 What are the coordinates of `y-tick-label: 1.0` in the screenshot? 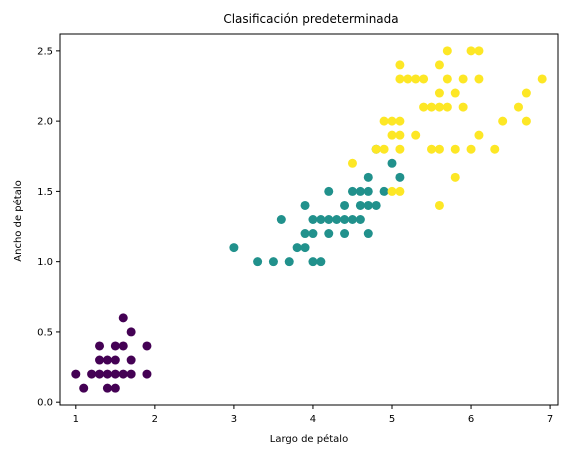 It's located at (45, 262).